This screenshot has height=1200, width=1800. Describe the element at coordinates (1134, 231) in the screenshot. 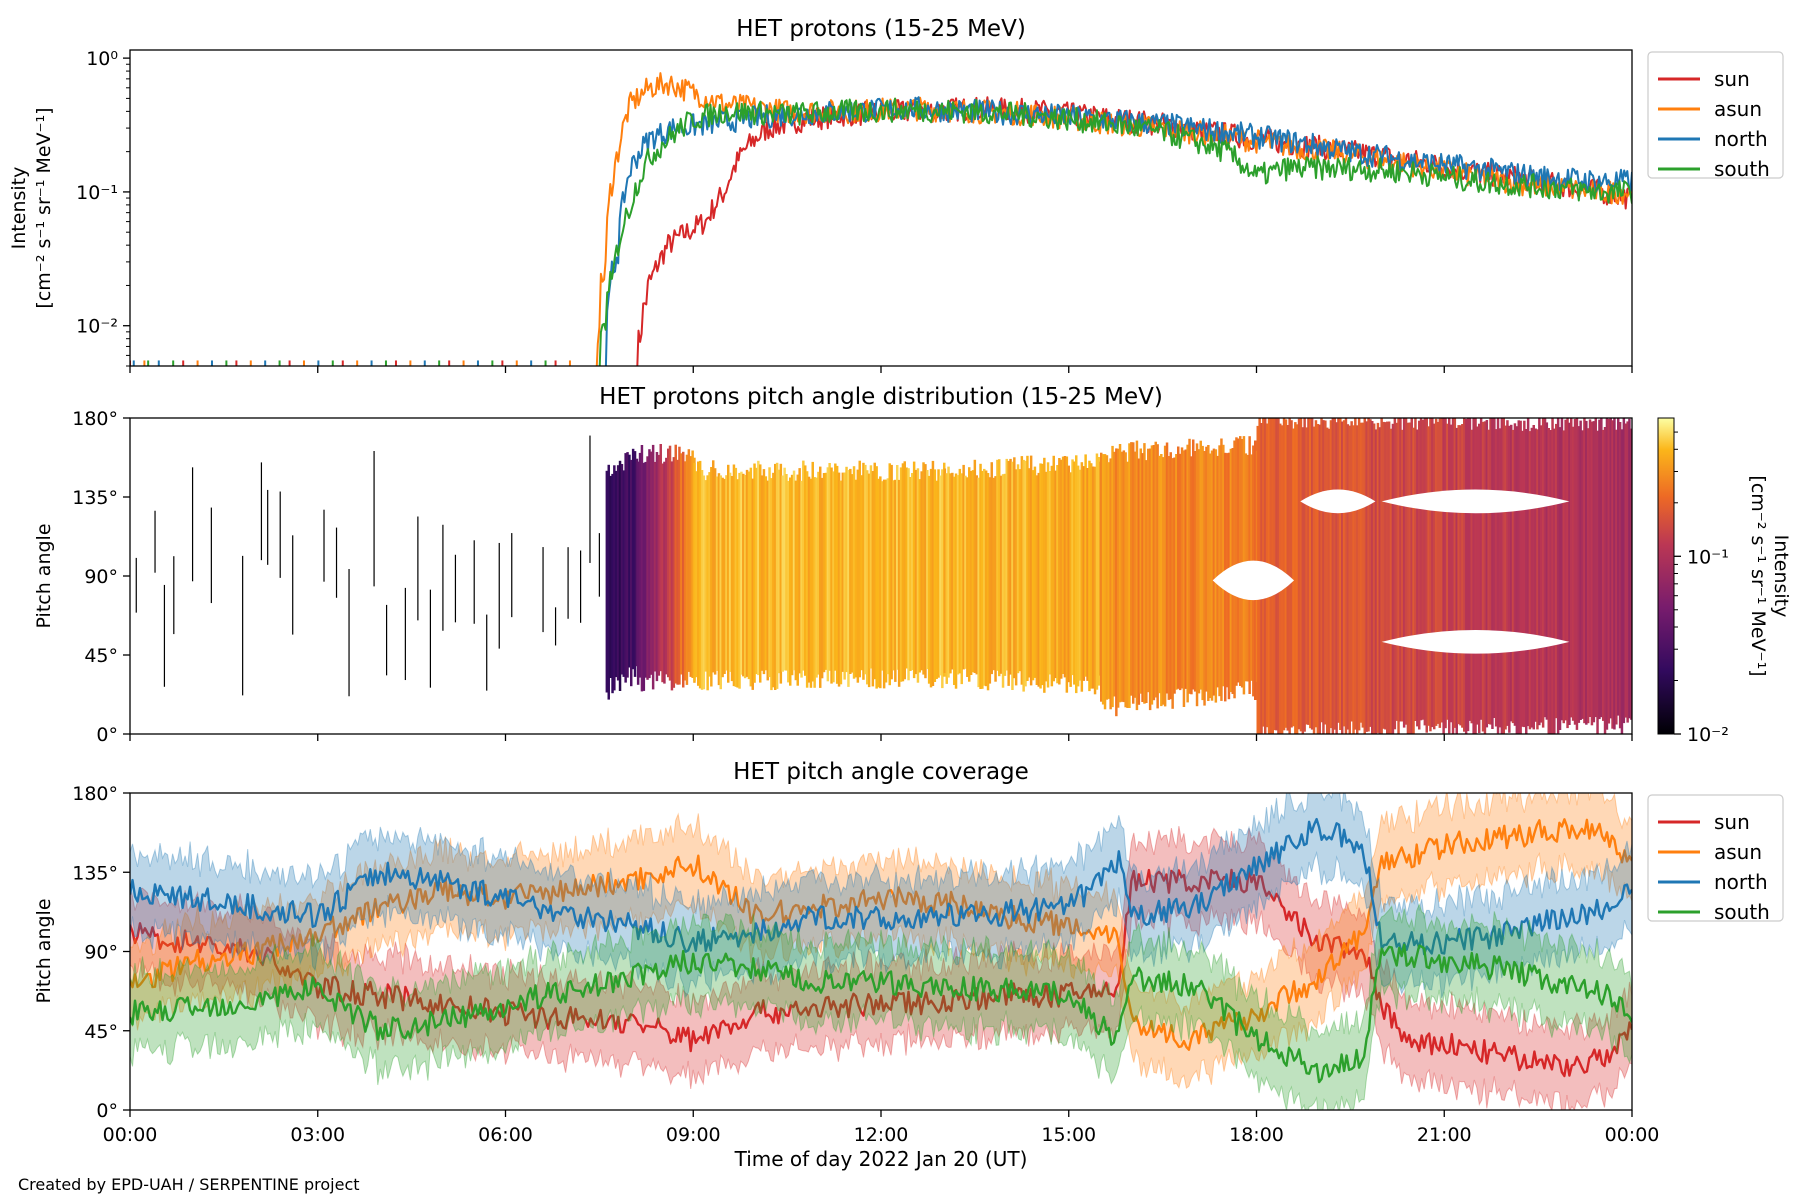

I see `series-line-sun` at that location.